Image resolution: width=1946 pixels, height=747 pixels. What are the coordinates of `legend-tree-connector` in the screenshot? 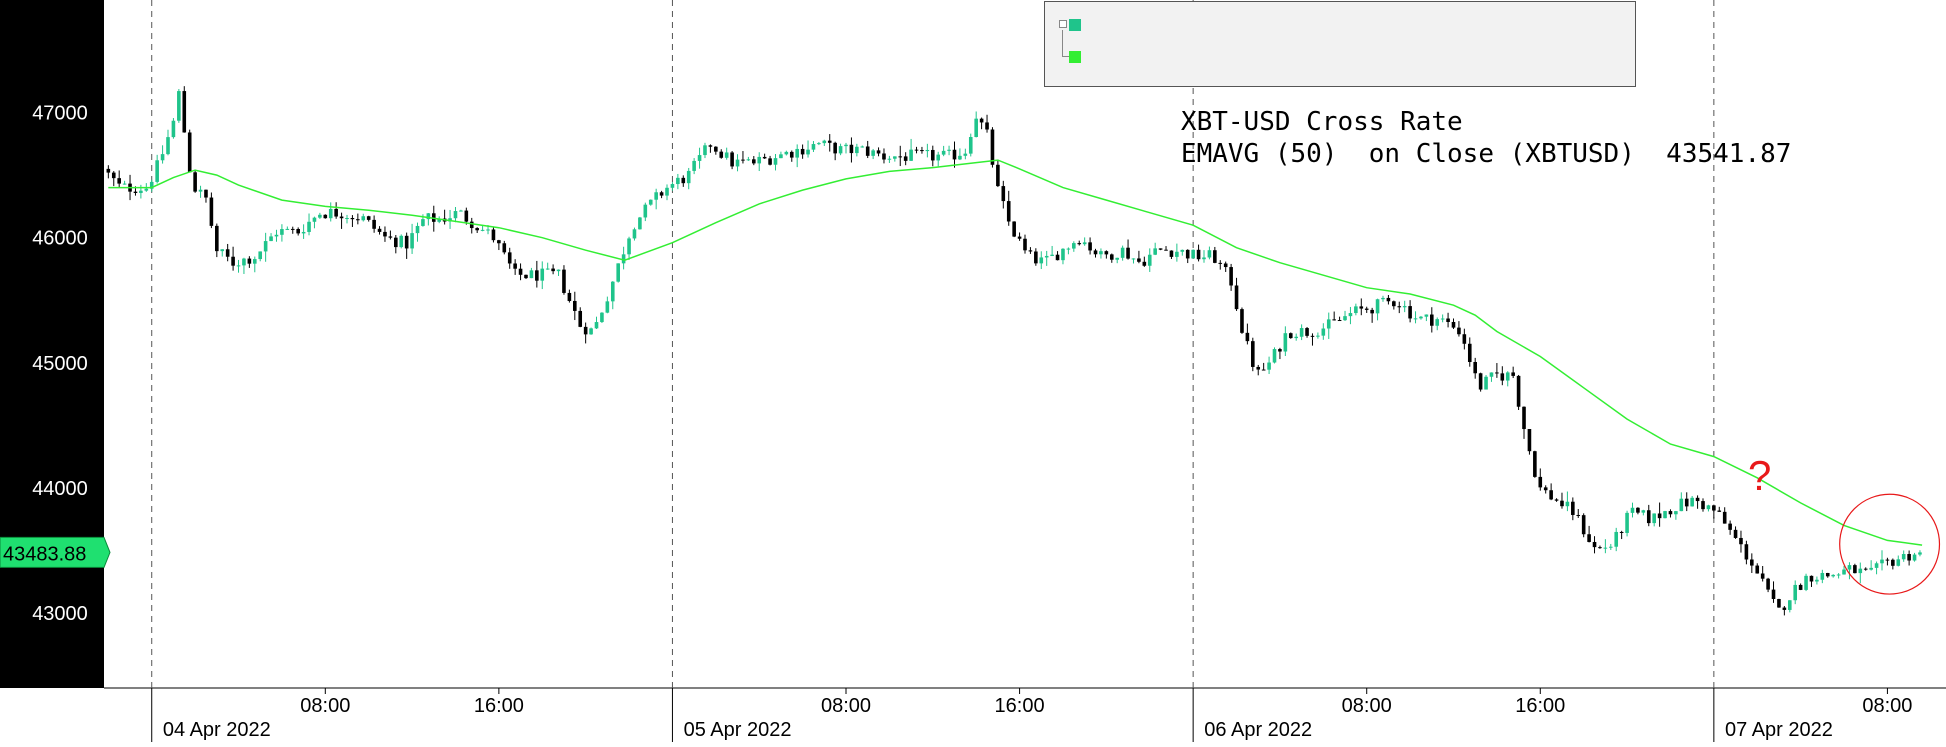 It's located at (1065, 43).